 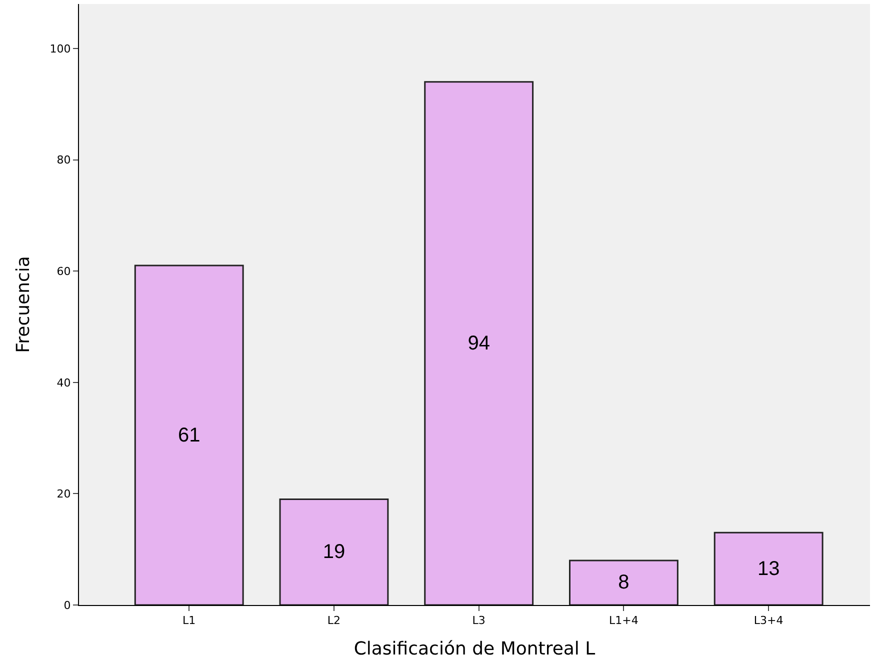 I want to click on data-label: 13, so click(x=768, y=569).